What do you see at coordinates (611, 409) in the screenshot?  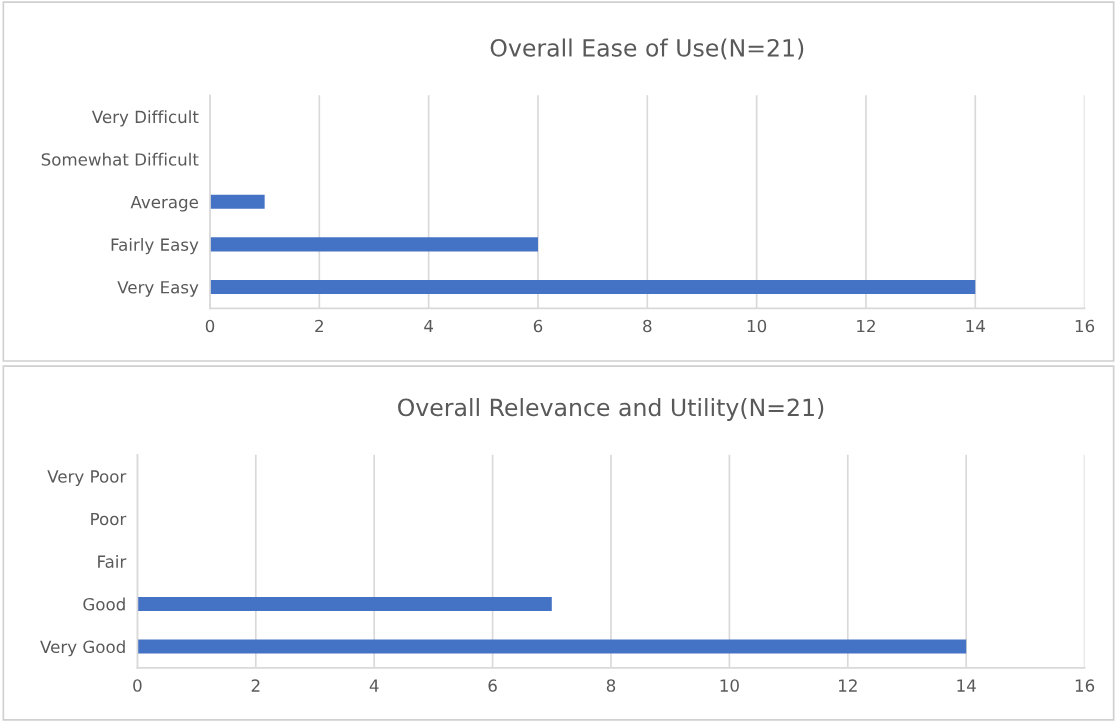 I see `chart-title: Overall Relevance and Utility(N=21)` at bounding box center [611, 409].